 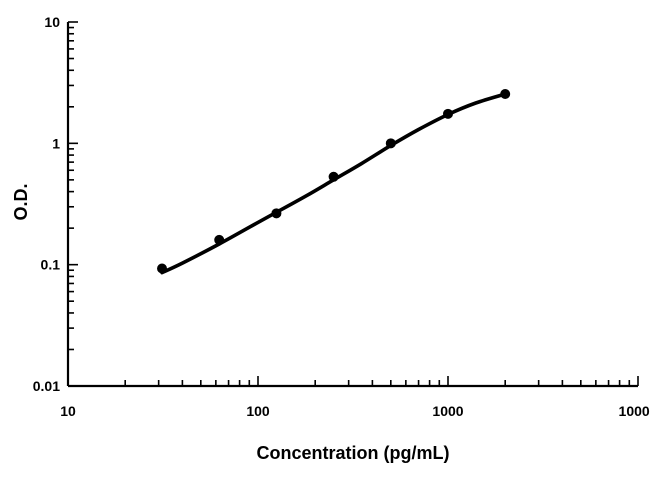 What do you see at coordinates (21, 201) in the screenshot?
I see `y-axis-title: O.D.` at bounding box center [21, 201].